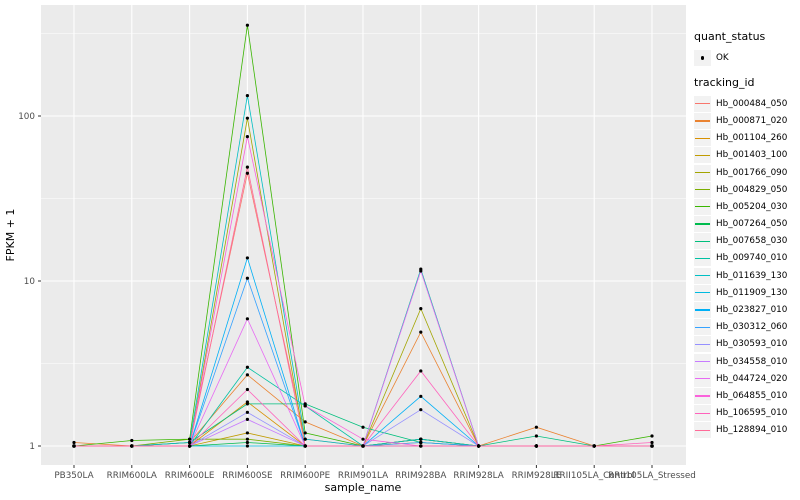 This screenshot has height=500, width=800. What do you see at coordinates (190, 476) in the screenshot?
I see `x-tick-label: RRIM600LE` at bounding box center [190, 476].